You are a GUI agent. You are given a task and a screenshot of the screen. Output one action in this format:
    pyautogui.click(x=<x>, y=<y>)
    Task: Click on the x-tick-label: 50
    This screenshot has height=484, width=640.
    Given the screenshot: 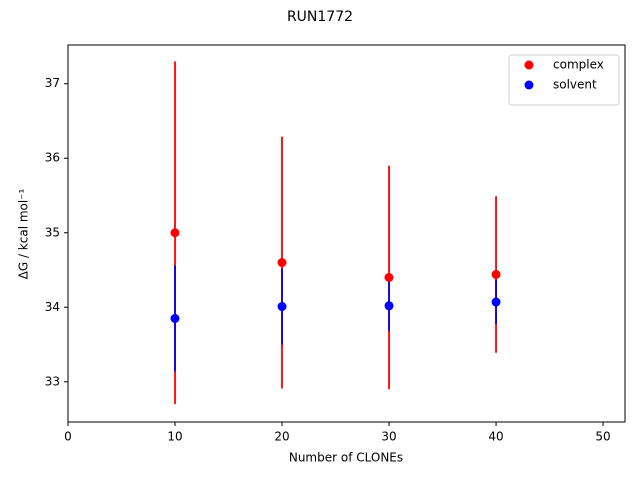 What is the action you would take?
    pyautogui.click(x=602, y=437)
    